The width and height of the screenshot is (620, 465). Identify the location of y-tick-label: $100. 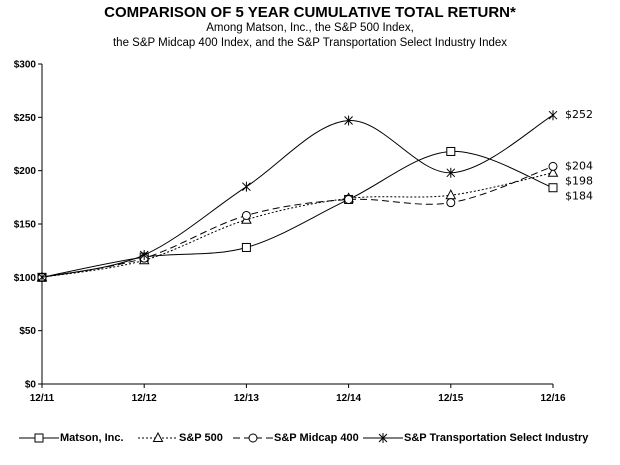
(25, 278).